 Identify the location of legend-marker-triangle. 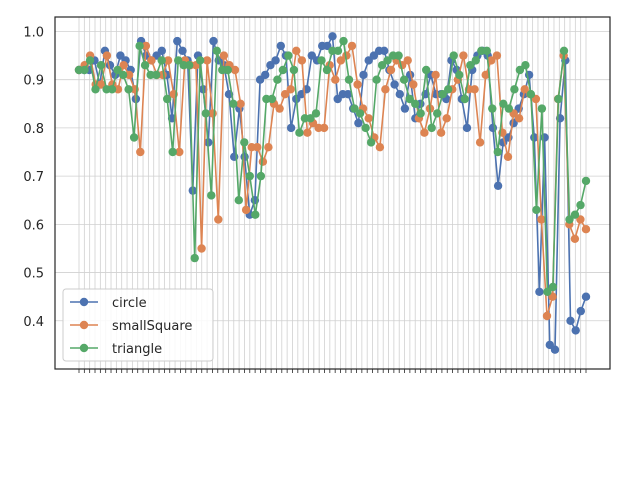
(84, 348).